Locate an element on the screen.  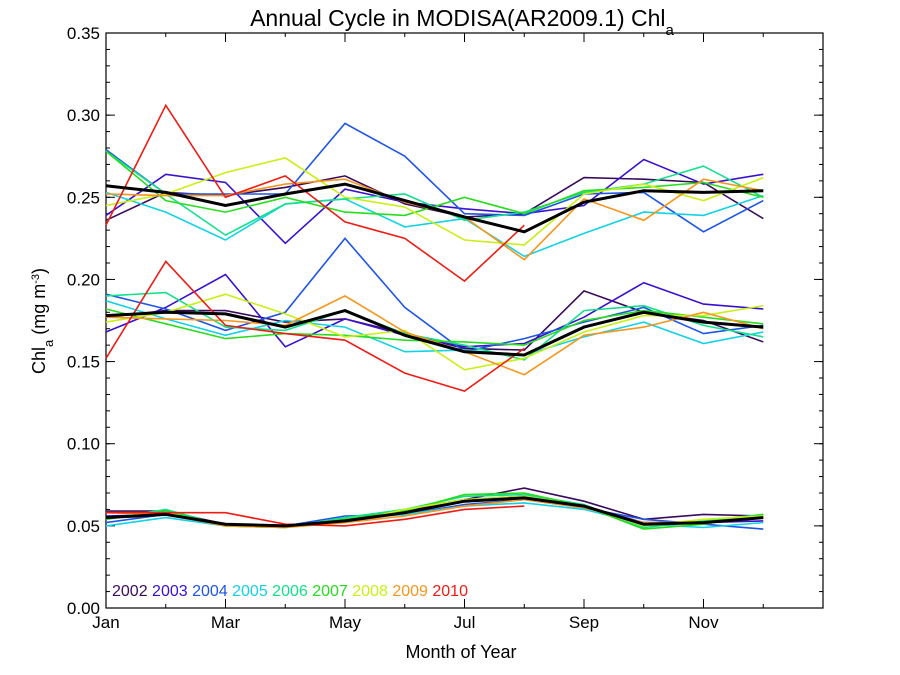
chart-title: Annual Cycle in MODISA(AR2009.1) Chla is located at coordinates (462, 22).